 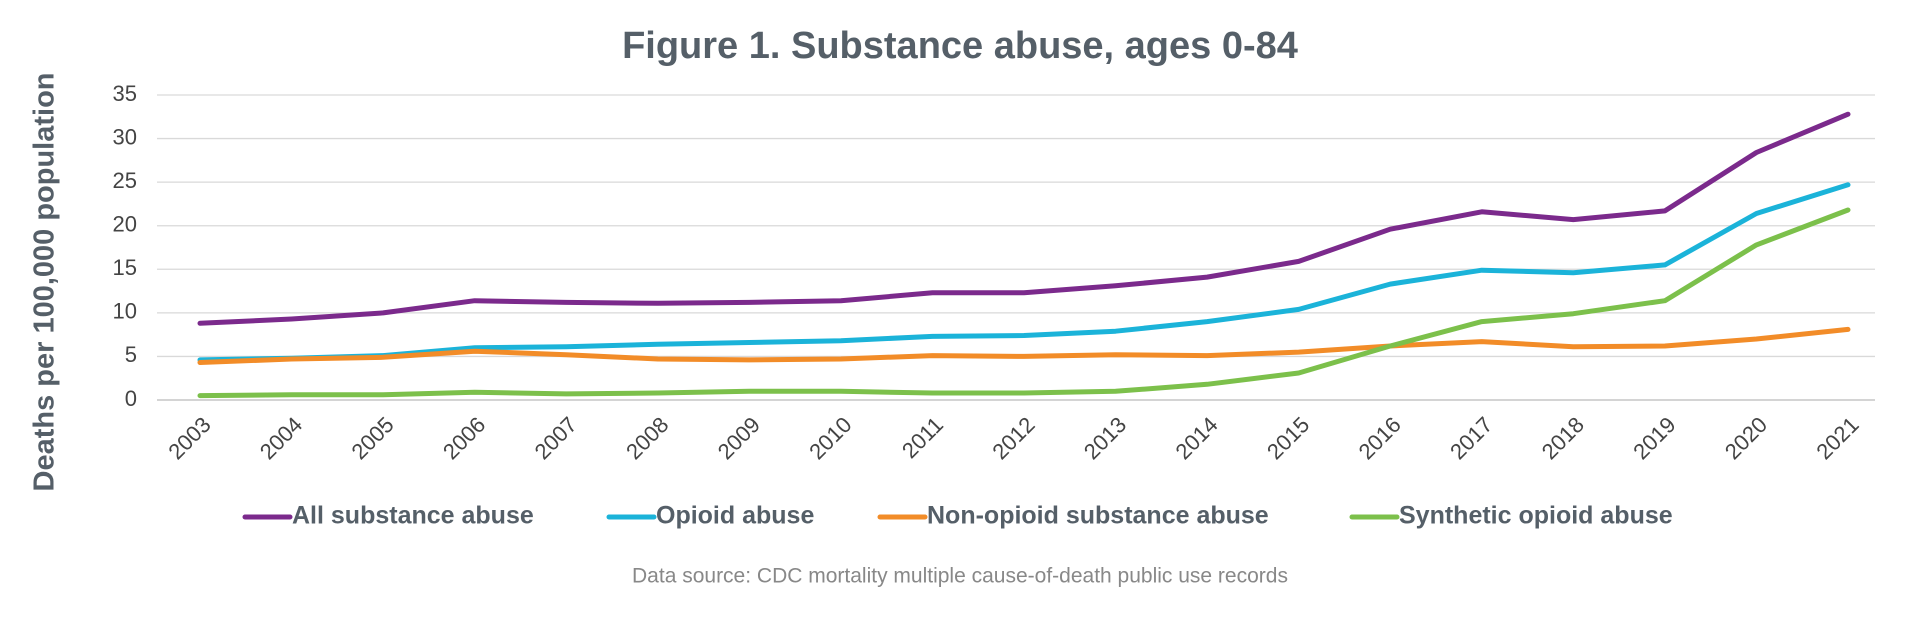 I want to click on x-tick-label: 2012, so click(x=1013, y=438).